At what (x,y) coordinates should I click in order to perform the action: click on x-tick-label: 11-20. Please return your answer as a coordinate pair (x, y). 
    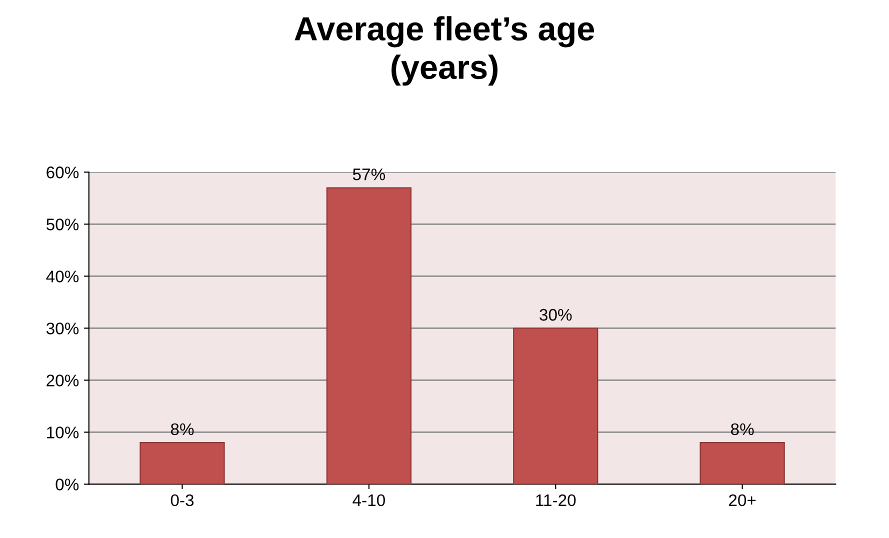
    Looking at the image, I should click on (556, 500).